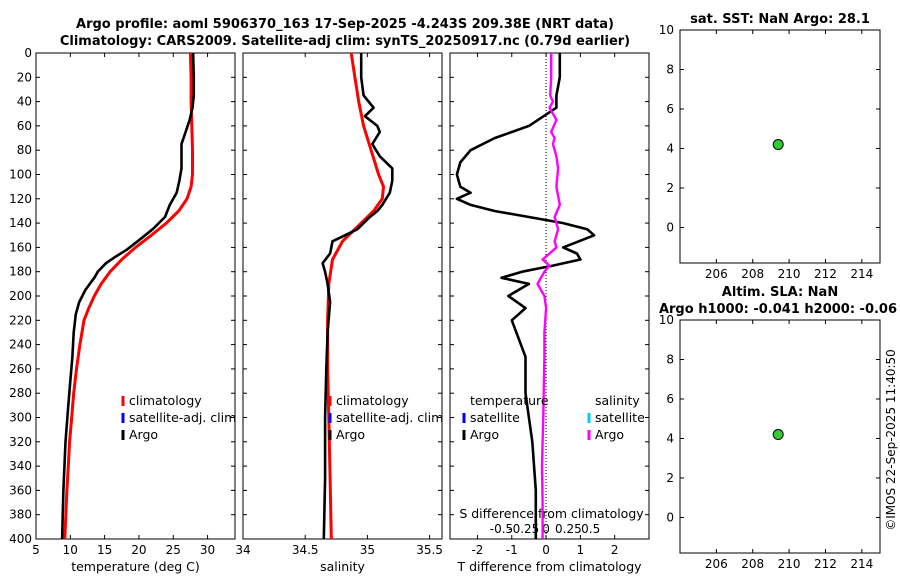 The width and height of the screenshot is (900, 580). I want to click on difference-xtick-label: 2, so click(615, 550).